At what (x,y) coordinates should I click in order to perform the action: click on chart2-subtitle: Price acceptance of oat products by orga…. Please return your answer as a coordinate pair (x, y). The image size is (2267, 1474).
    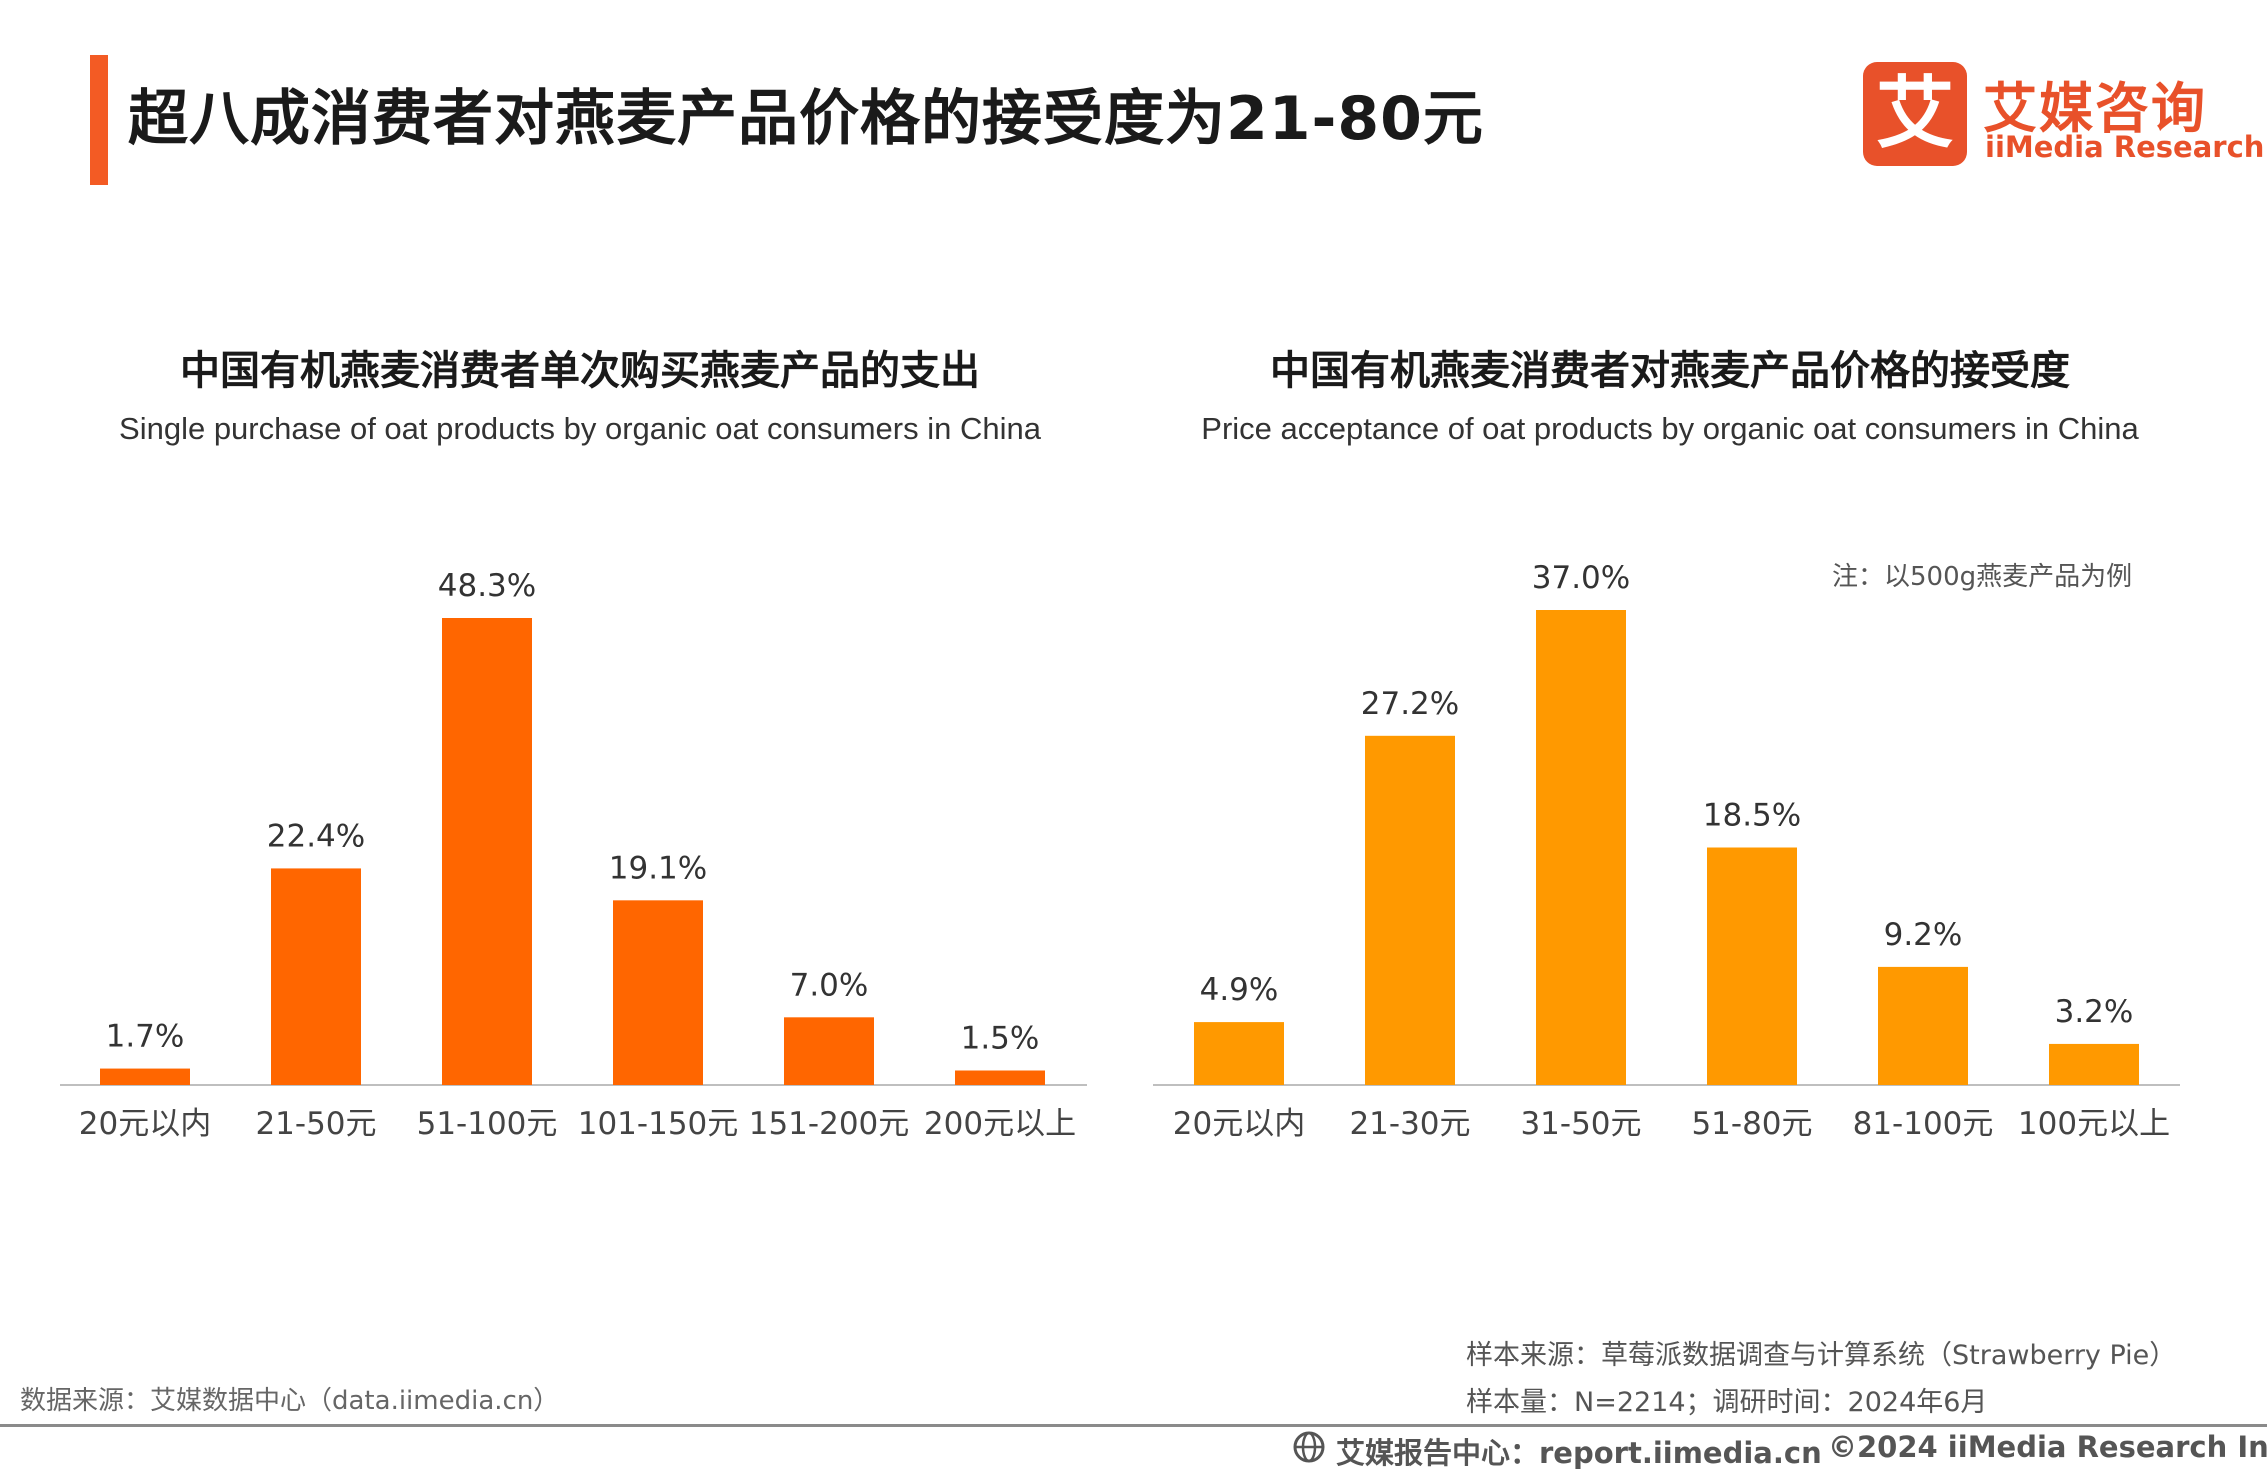
    Looking at the image, I should click on (1670, 428).